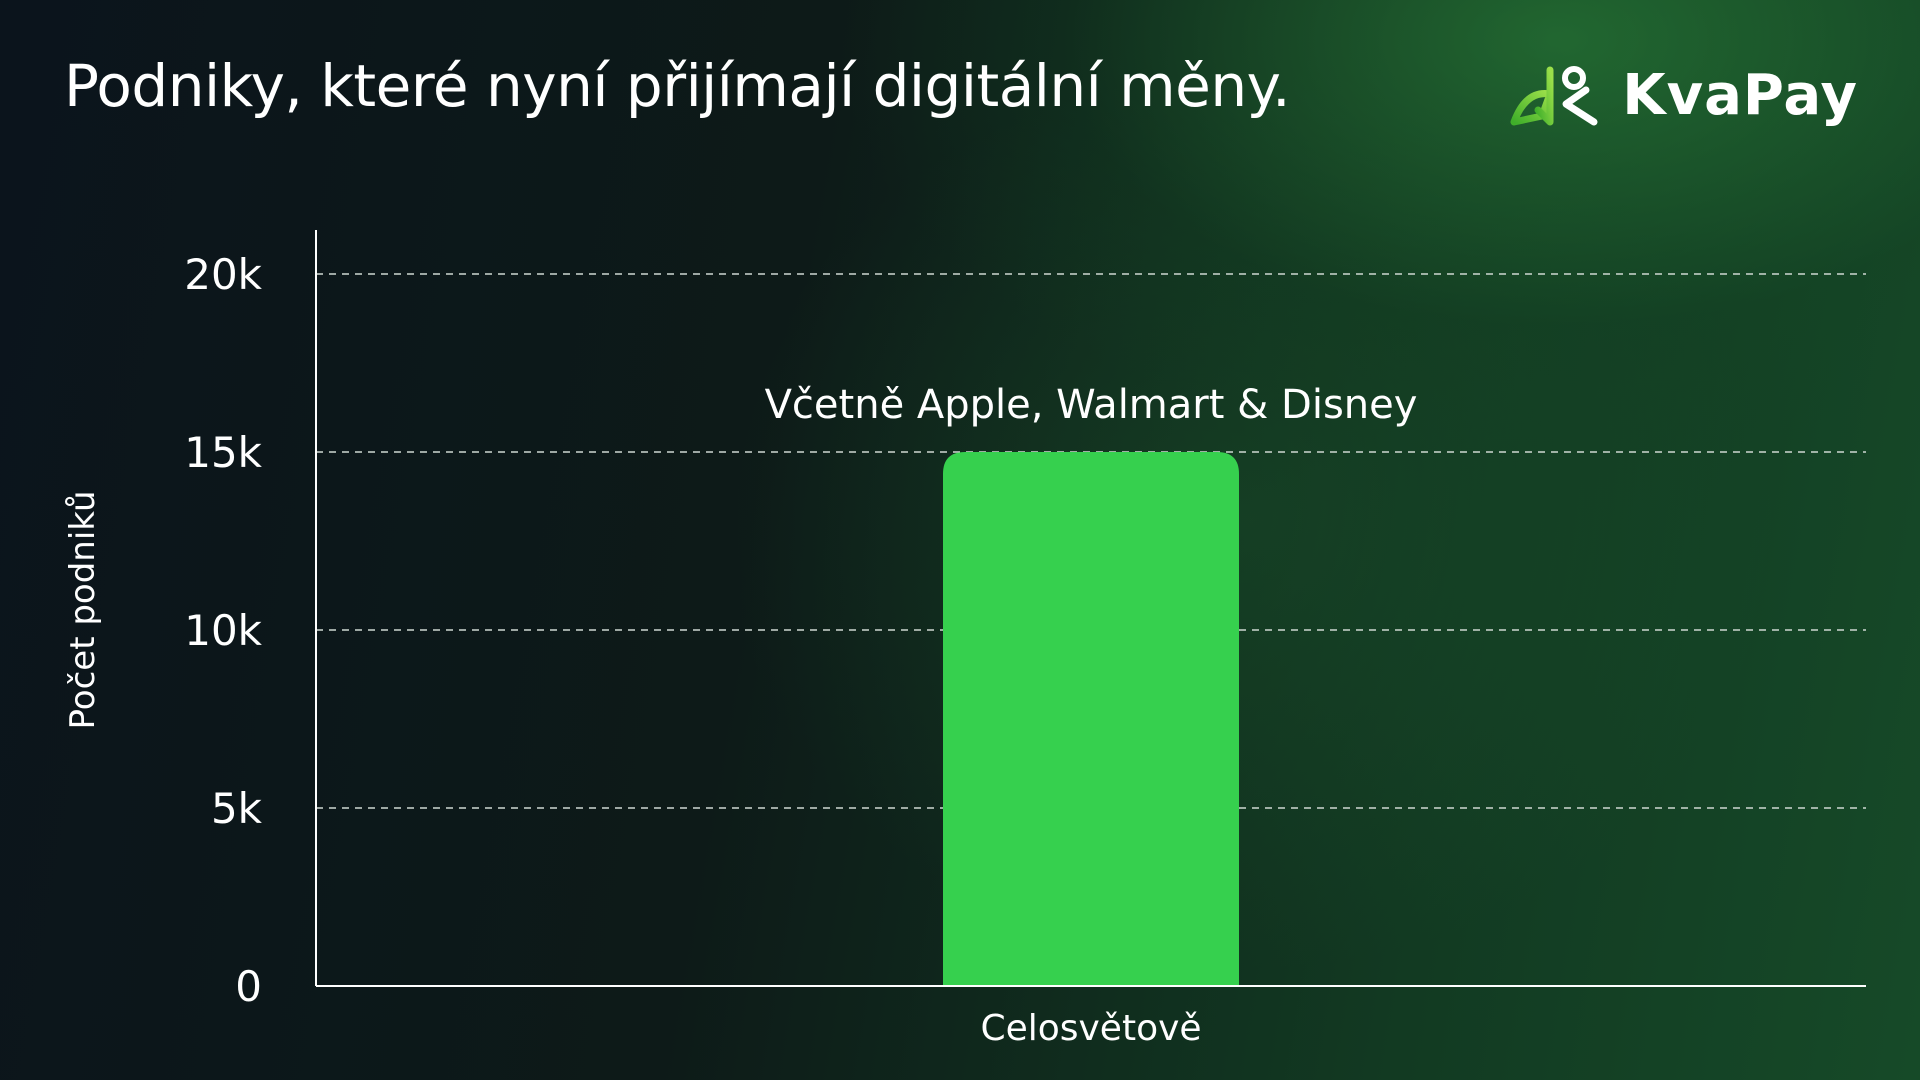 This screenshot has height=1080, width=1920. I want to click on bar, so click(1091, 719).